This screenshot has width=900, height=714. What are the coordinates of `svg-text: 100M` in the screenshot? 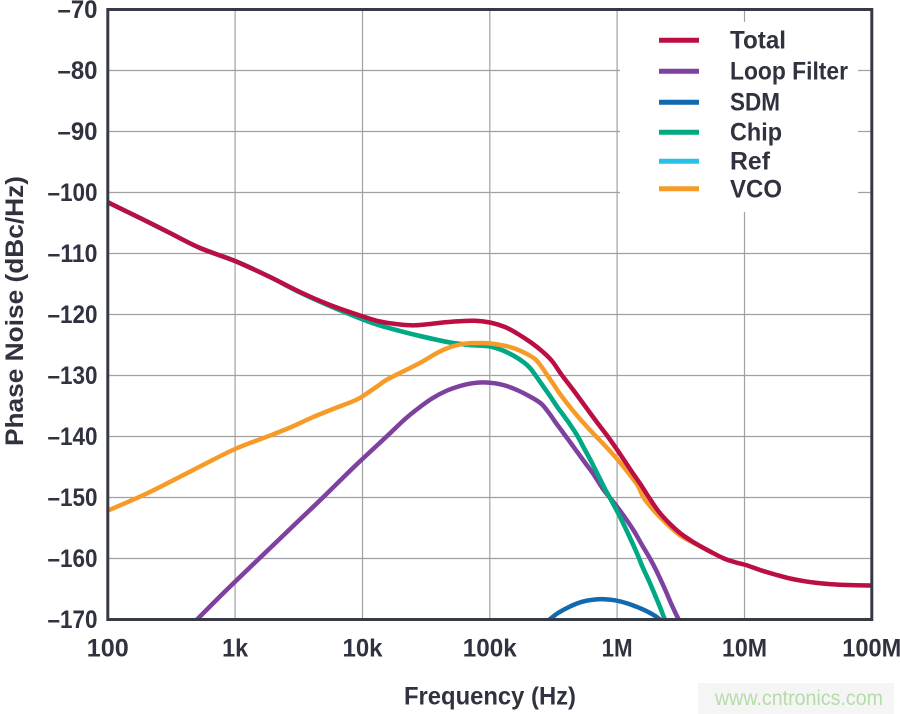 It's located at (871, 649).